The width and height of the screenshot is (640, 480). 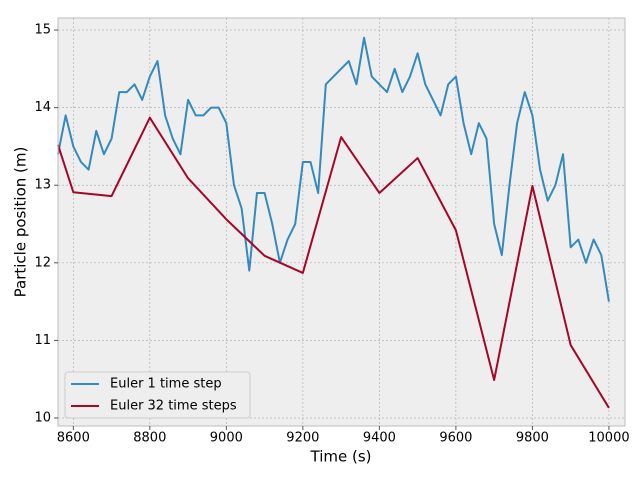 What do you see at coordinates (608, 438) in the screenshot?
I see `x-tick-label: 10000` at bounding box center [608, 438].